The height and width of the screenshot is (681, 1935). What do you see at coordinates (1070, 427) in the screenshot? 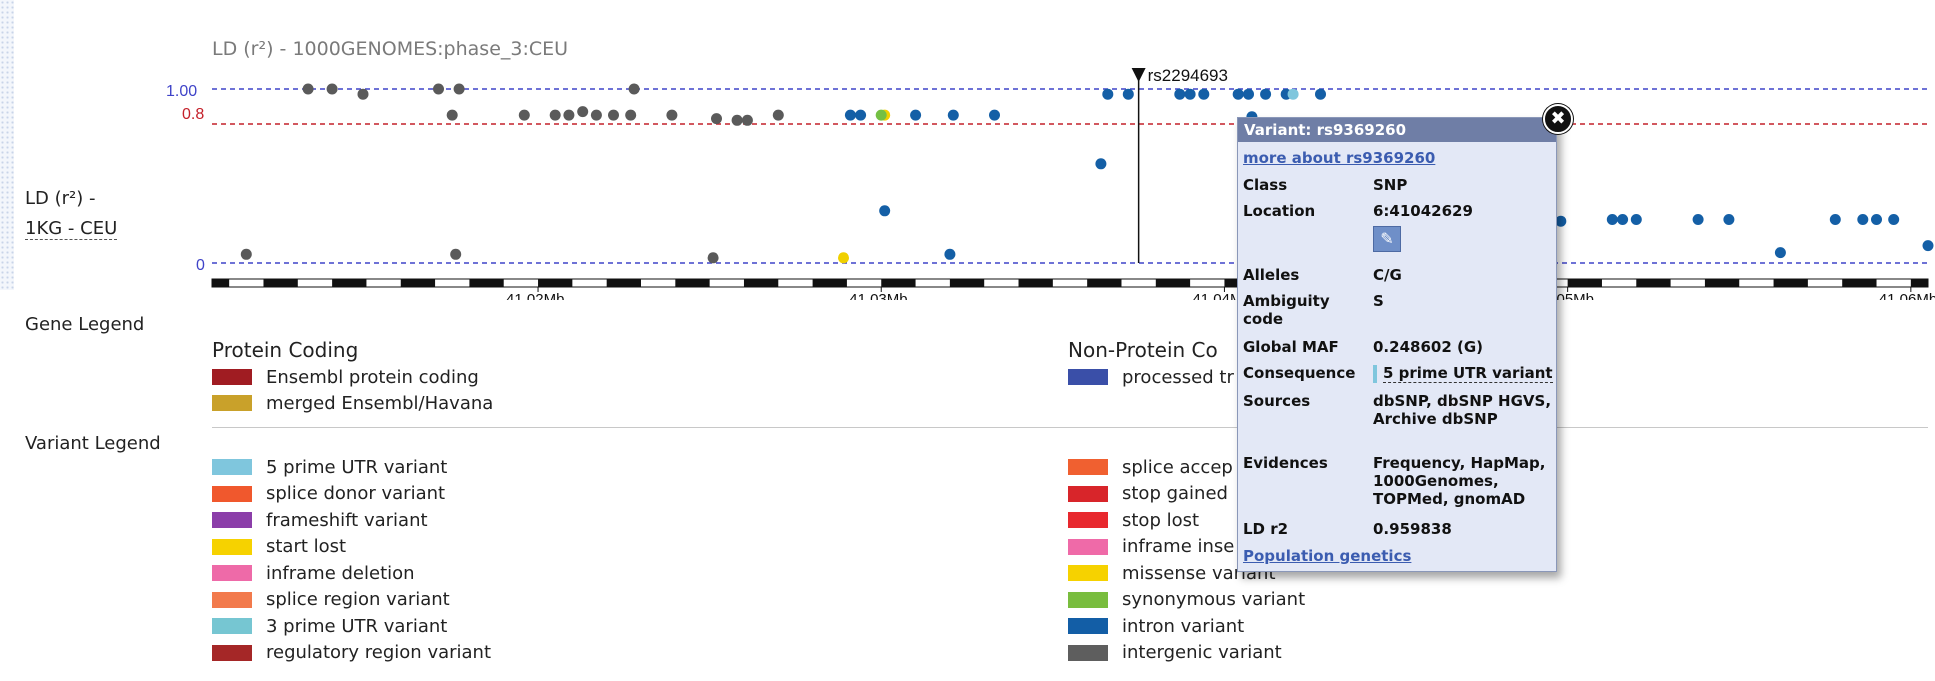
I see `legend-separator` at bounding box center [1070, 427].